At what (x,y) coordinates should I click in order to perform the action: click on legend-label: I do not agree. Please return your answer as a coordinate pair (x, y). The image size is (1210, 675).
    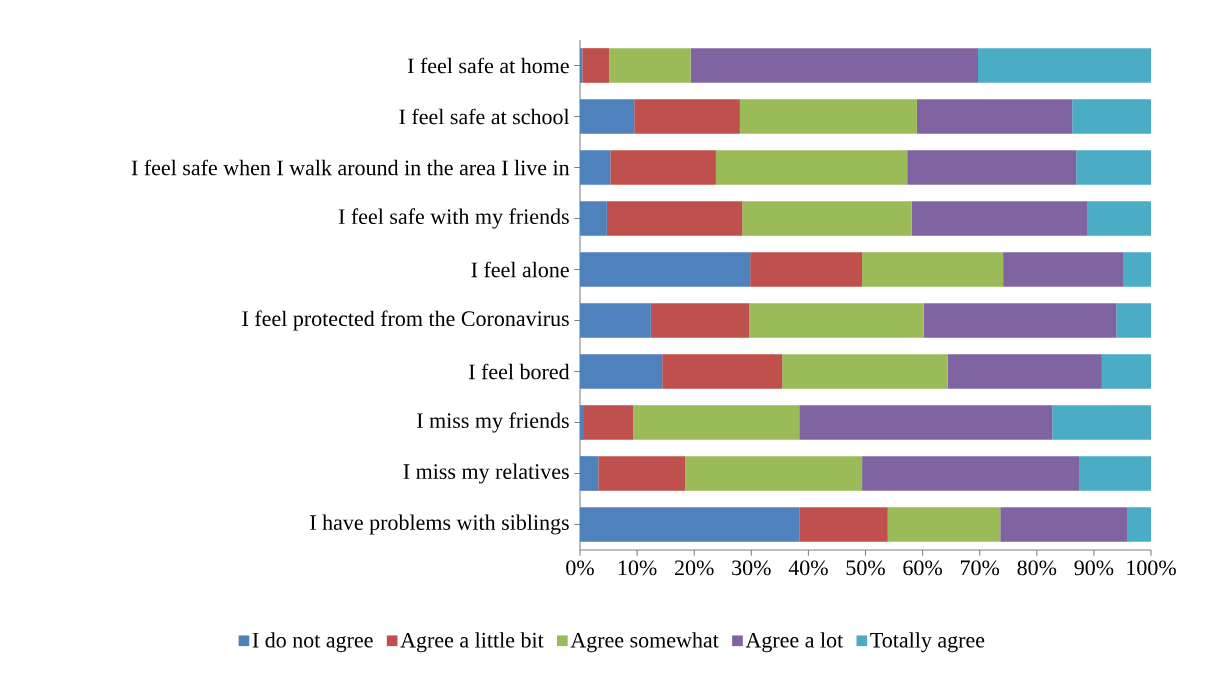
    Looking at the image, I should click on (312, 642).